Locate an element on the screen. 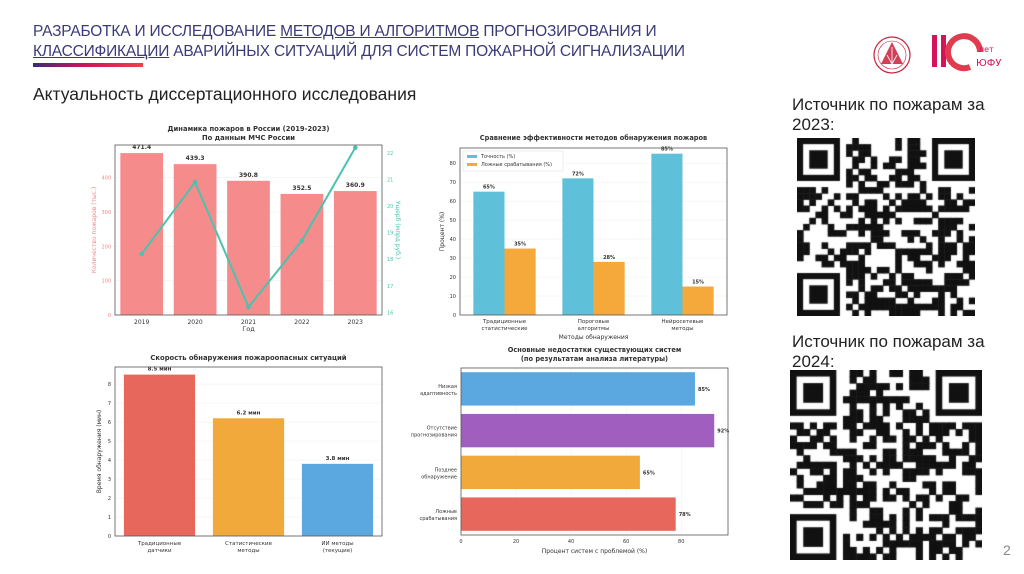 The width and height of the screenshot is (1024, 574). x-tick-label: Статистические is located at coordinates (249, 544).